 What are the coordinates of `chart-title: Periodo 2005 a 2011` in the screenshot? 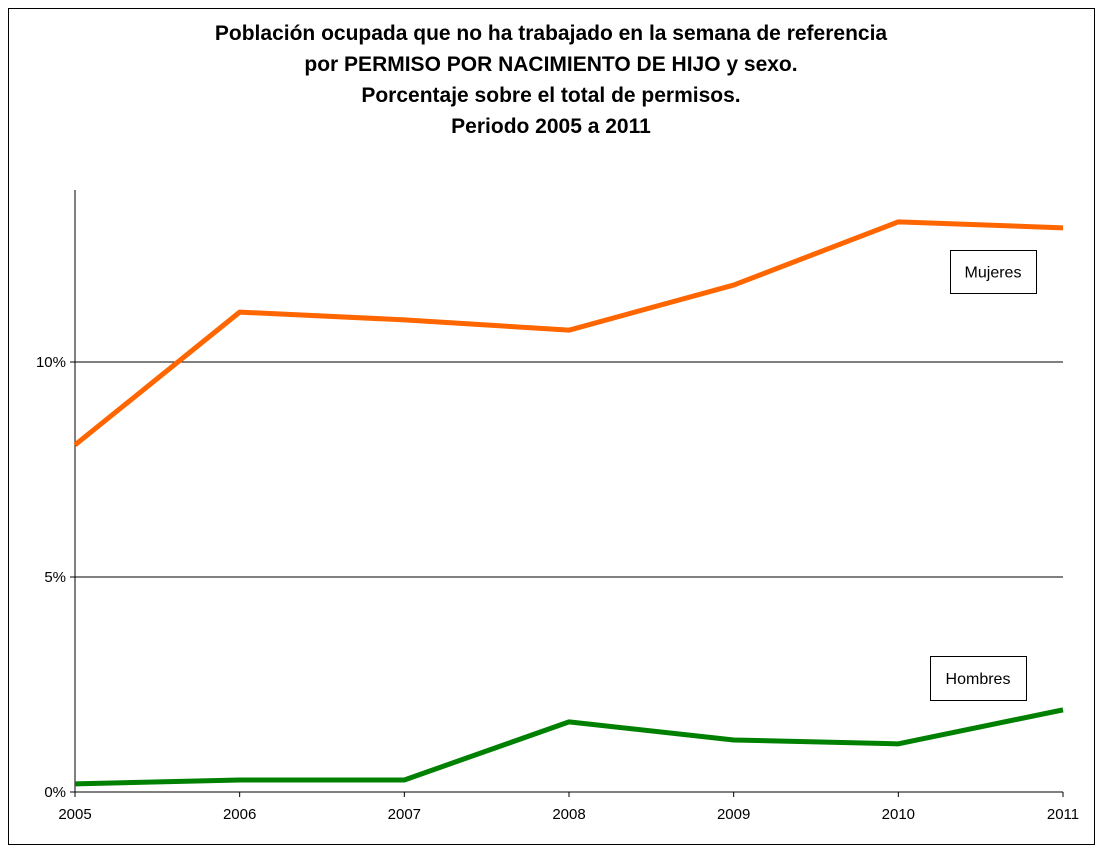 It's located at (551, 126).